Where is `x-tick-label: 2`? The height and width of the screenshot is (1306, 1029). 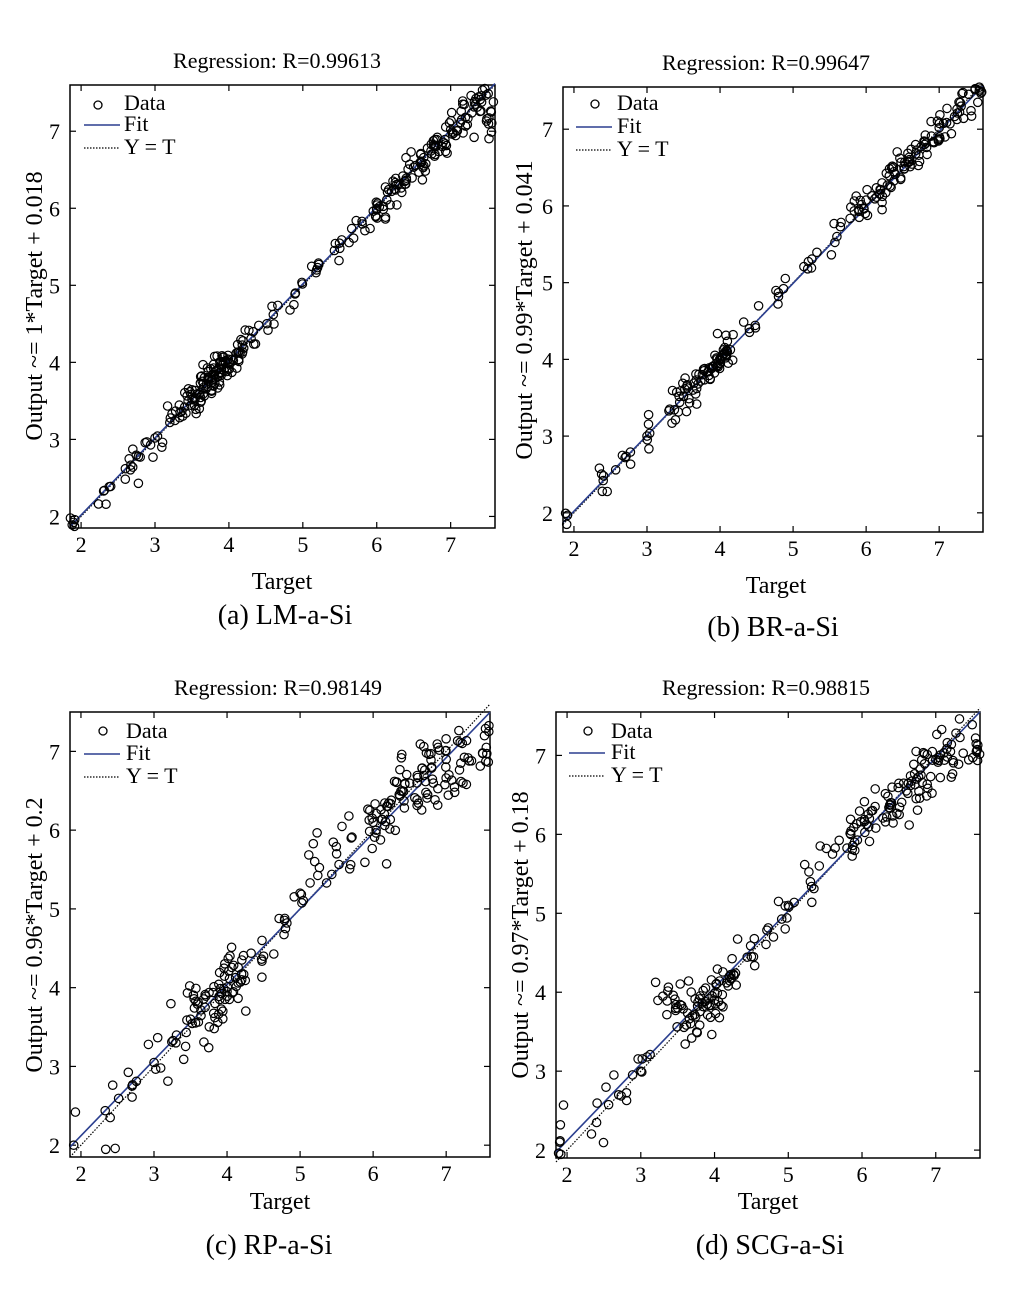 x-tick-label: 2 is located at coordinates (80, 1173).